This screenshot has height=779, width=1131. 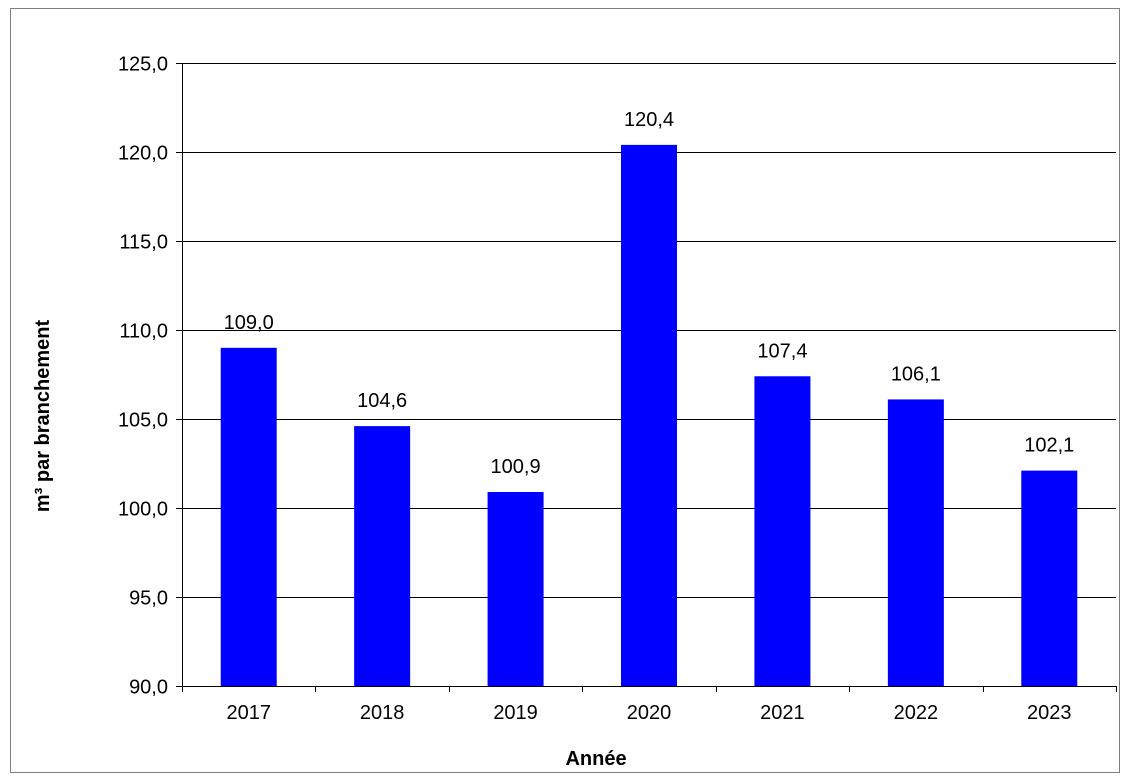 What do you see at coordinates (382, 401) in the screenshot?
I see `data-label: 104,6` at bounding box center [382, 401].